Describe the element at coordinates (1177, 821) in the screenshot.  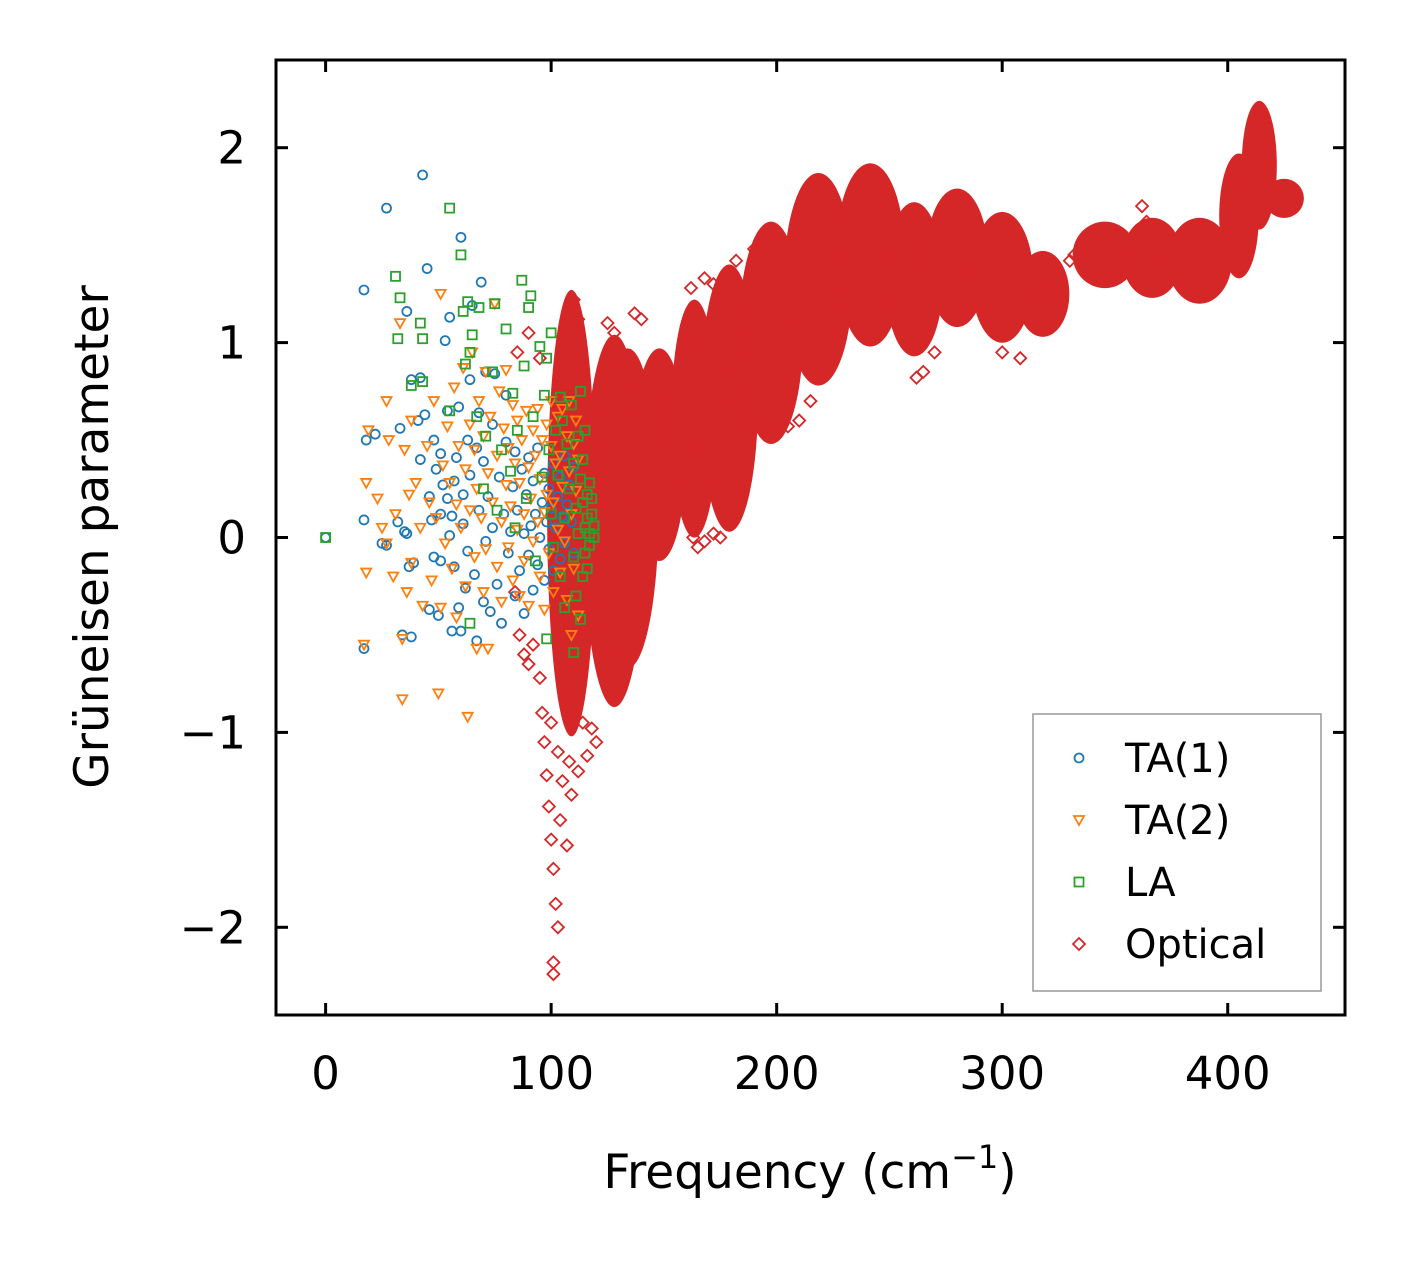
I see `legend-label-ta2: TA(2)` at that location.